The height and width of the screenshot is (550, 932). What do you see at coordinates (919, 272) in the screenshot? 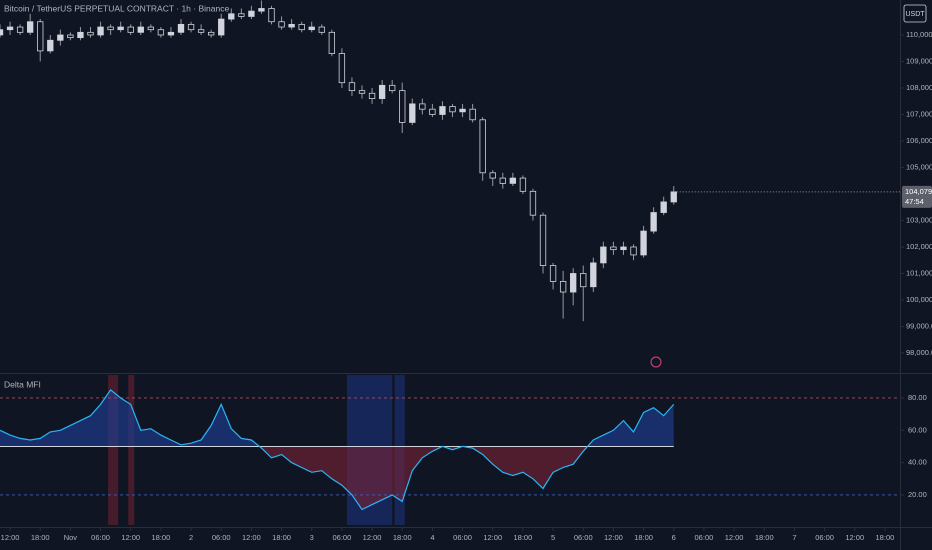
I see `y-tick-label: 101,000.0` at bounding box center [919, 272].